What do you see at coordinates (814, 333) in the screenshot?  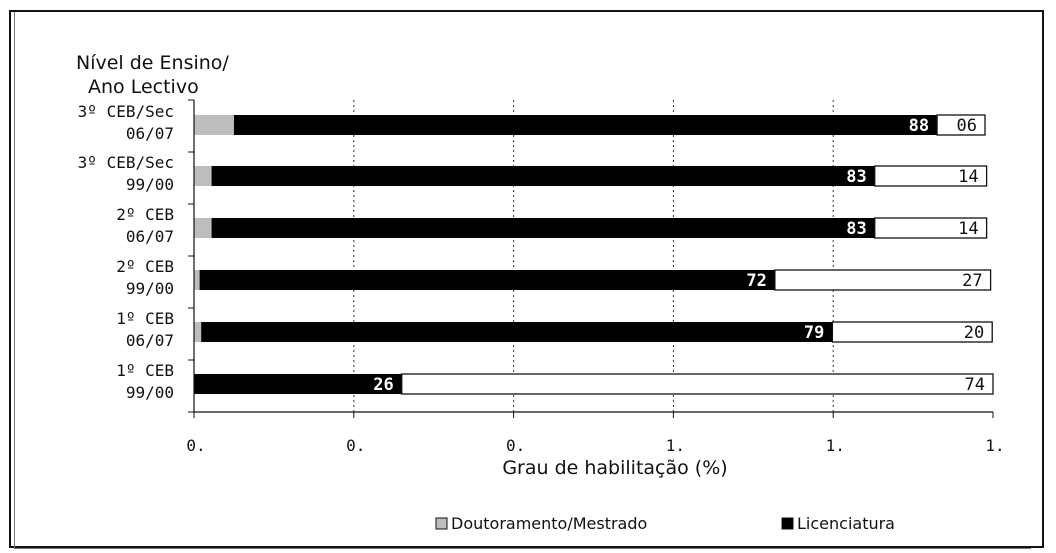 I see `data-label: 79` at bounding box center [814, 333].